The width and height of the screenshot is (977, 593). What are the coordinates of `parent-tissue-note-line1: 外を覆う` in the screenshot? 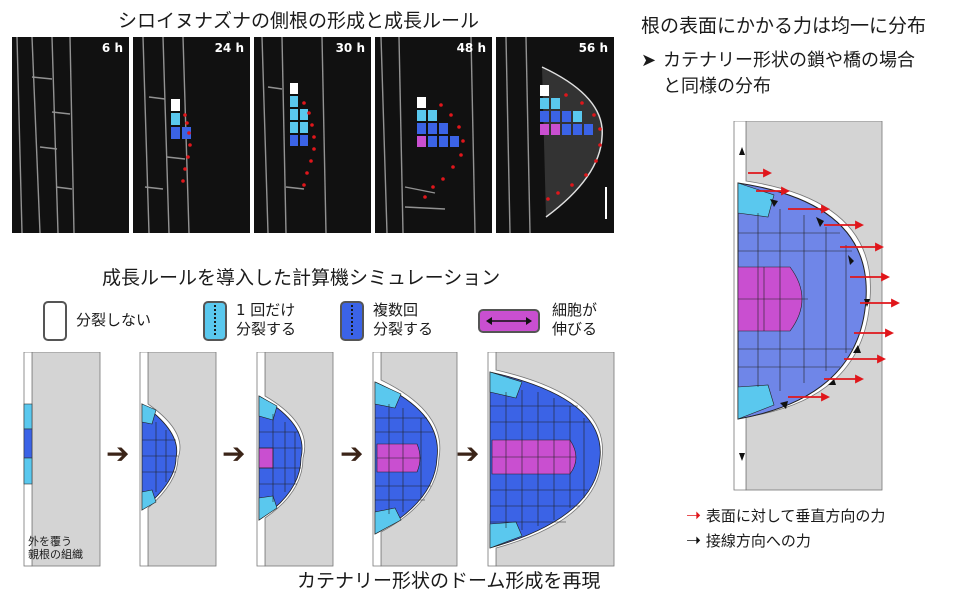 It's located at (50, 541).